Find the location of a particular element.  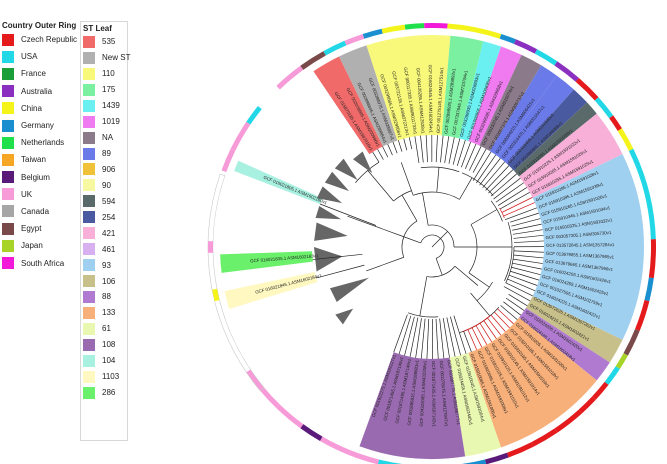

leaf-label: GCF 013679655.1 ASM1367965v1 is located at coordinates (580, 255).